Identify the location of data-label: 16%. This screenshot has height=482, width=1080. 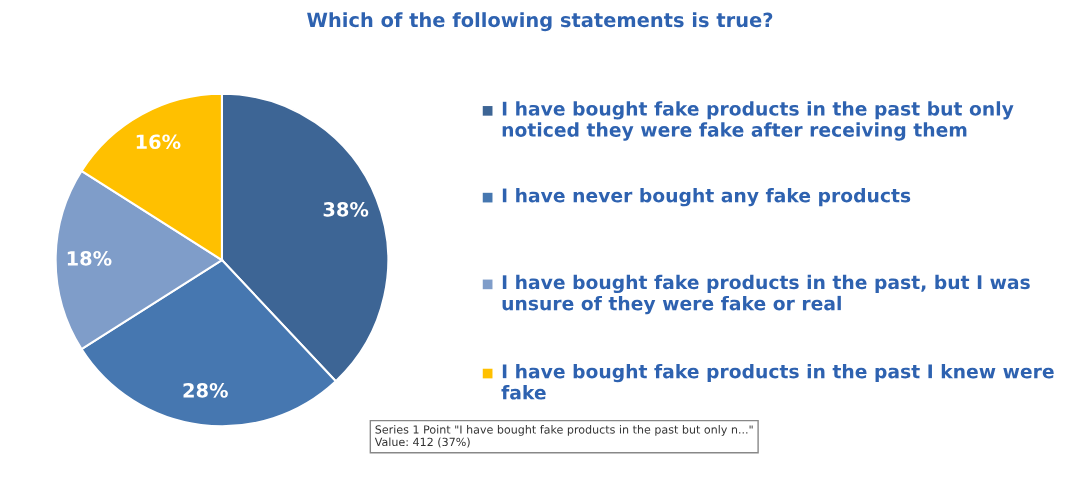
(158, 142).